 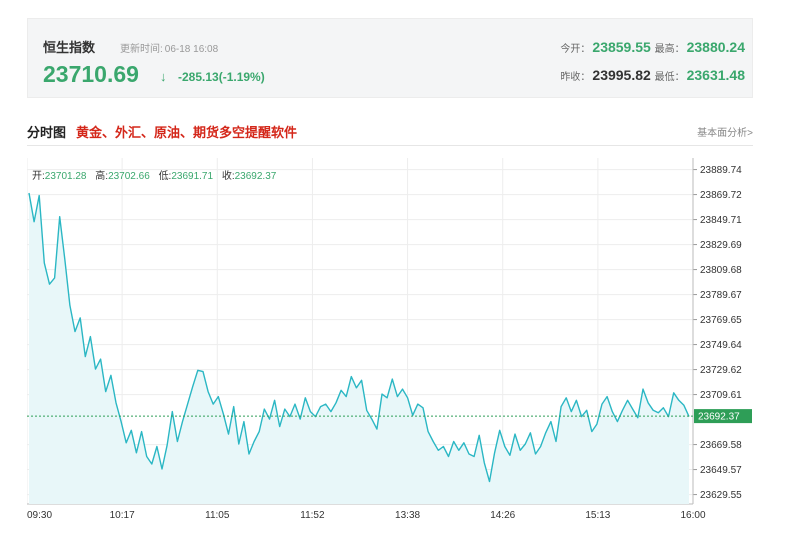 What do you see at coordinates (69, 47) in the screenshot?
I see `index-name: 恒生指数` at bounding box center [69, 47].